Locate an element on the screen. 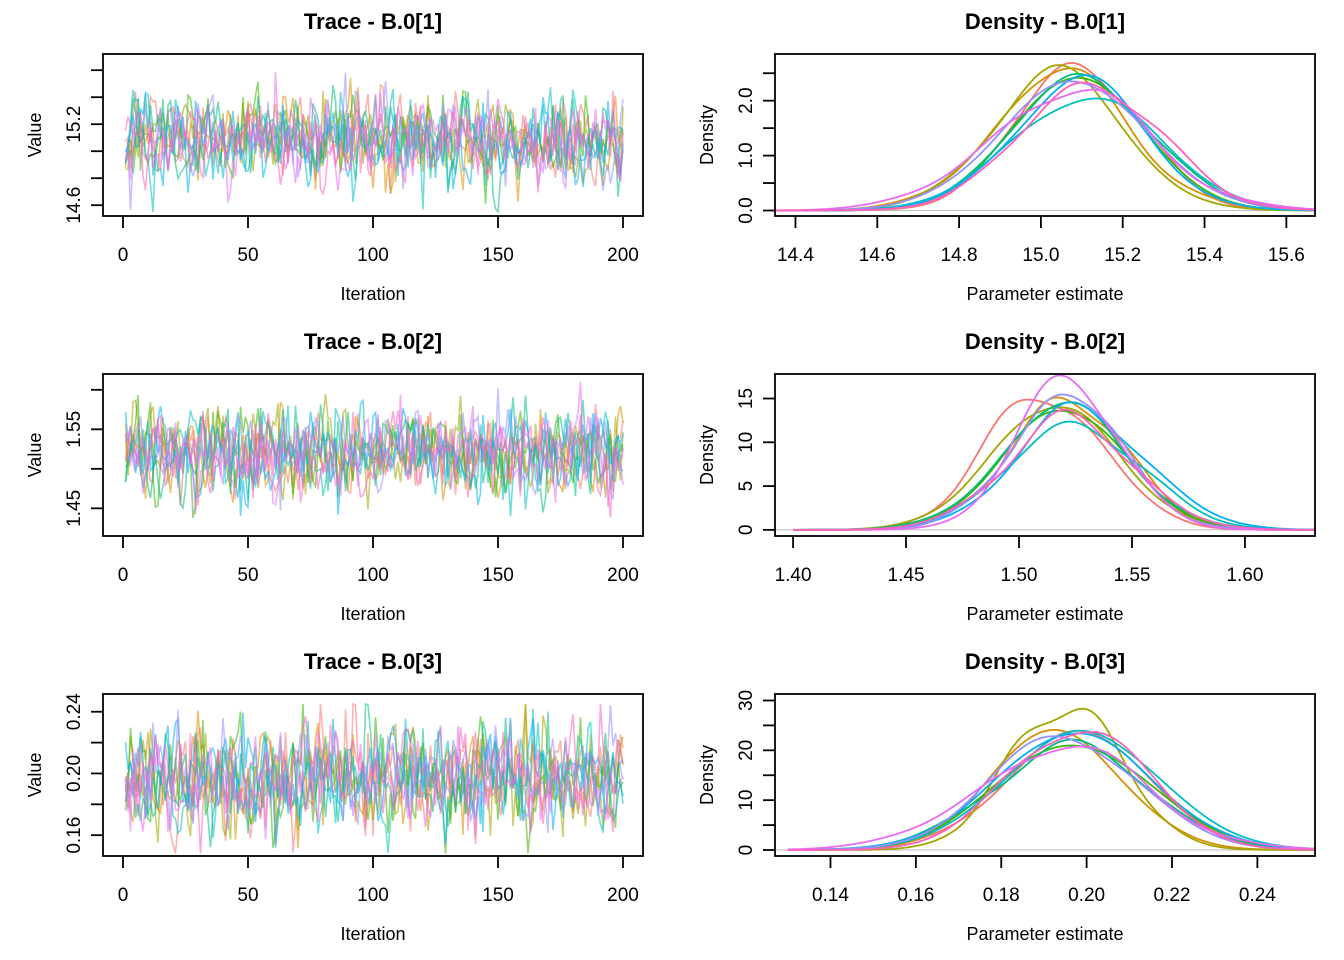 The image size is (1344, 960). plot-frame is located at coordinates (1045, 135).